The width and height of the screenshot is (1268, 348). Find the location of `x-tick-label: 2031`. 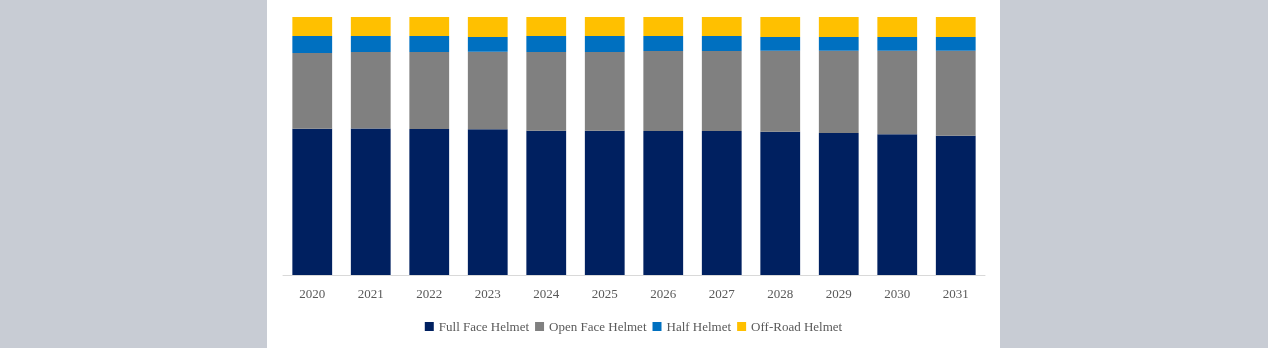

x-tick-label: 2031 is located at coordinates (955, 293).